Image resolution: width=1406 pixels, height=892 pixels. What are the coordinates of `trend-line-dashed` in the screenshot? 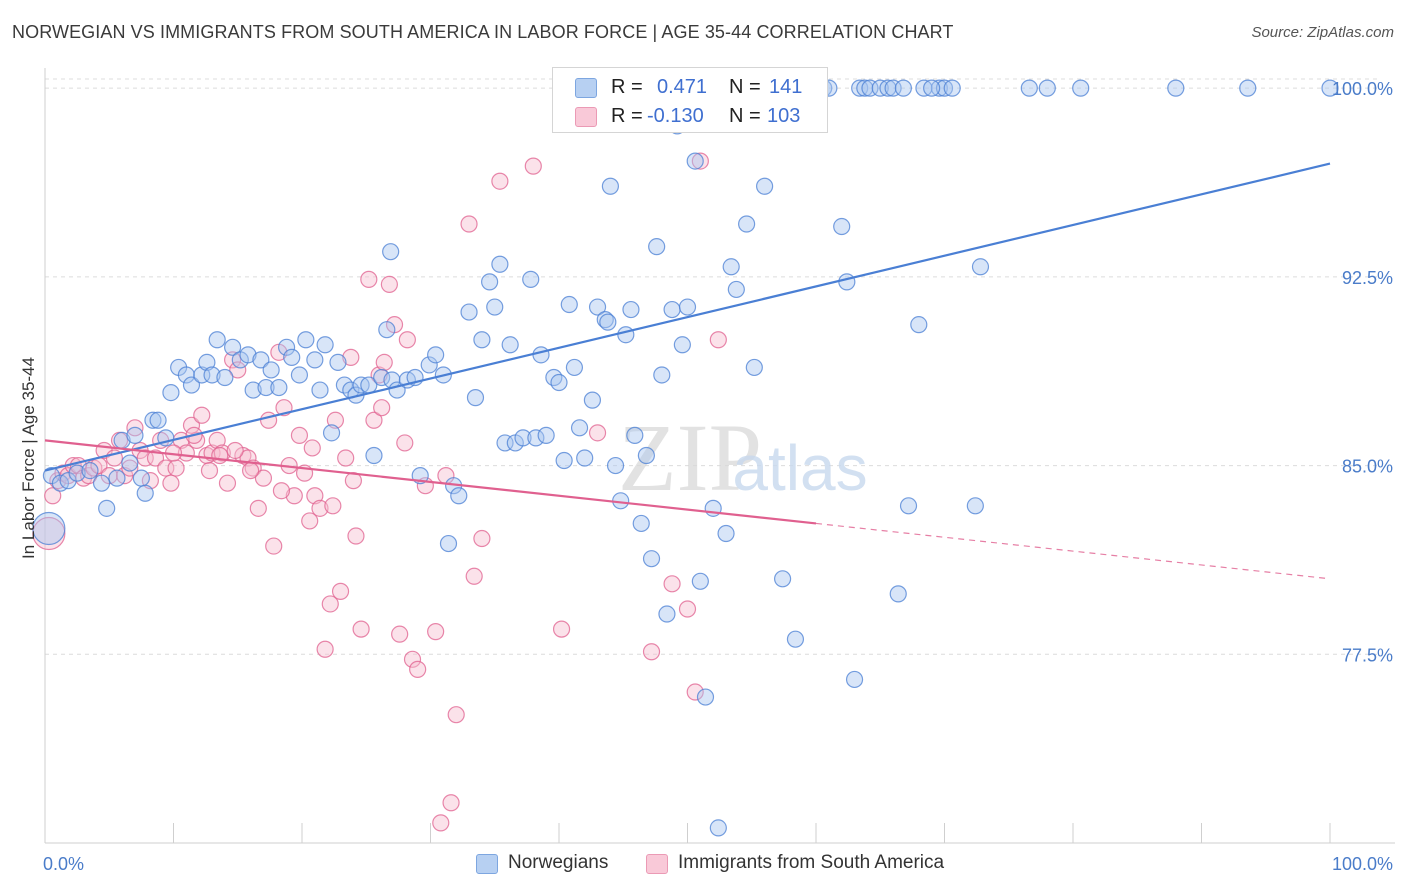 It's located at (1073, 551).